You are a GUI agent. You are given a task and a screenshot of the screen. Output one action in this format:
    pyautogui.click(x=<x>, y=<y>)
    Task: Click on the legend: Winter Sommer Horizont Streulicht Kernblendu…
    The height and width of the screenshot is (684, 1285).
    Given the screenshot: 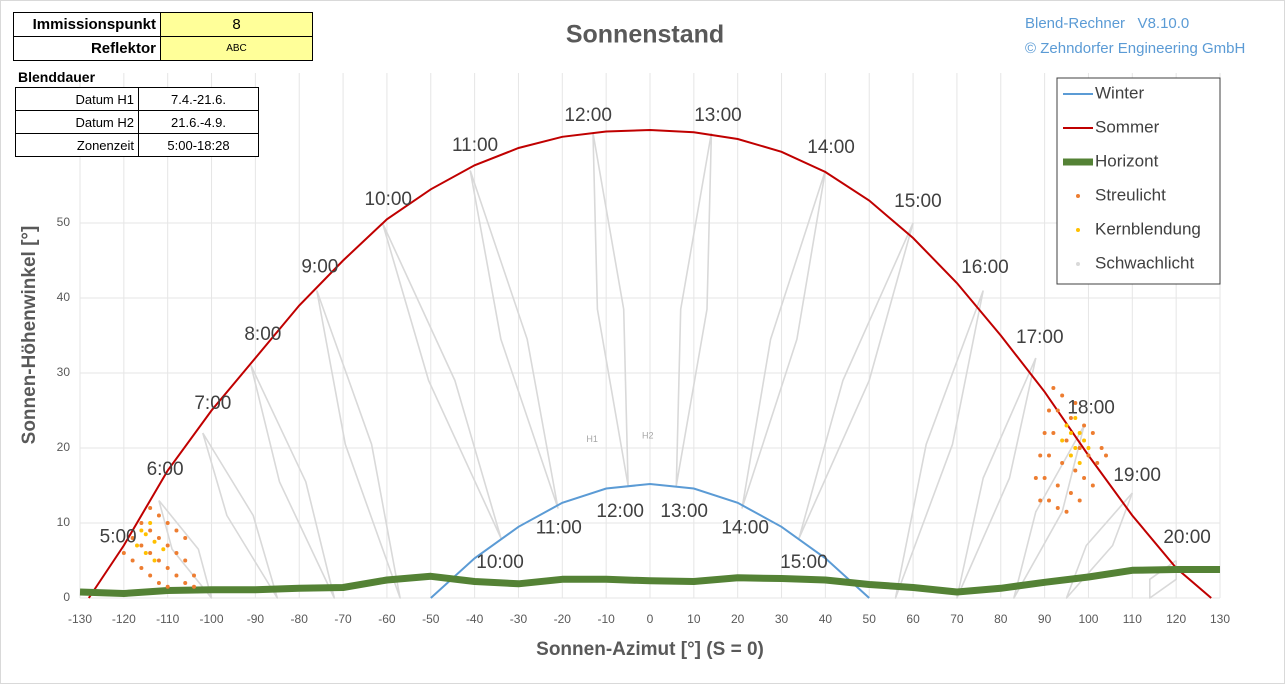 What is the action you would take?
    pyautogui.click(x=1138, y=181)
    